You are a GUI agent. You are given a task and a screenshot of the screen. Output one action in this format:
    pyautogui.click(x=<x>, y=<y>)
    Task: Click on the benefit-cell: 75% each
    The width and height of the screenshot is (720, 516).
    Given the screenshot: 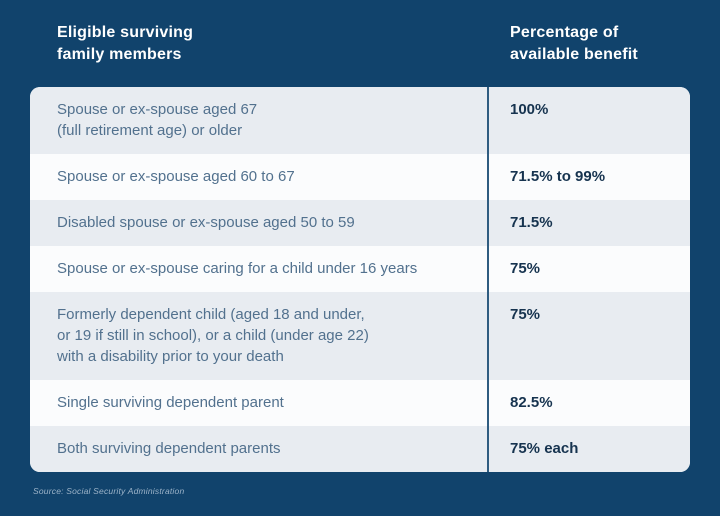 What is the action you would take?
    pyautogui.click(x=544, y=448)
    